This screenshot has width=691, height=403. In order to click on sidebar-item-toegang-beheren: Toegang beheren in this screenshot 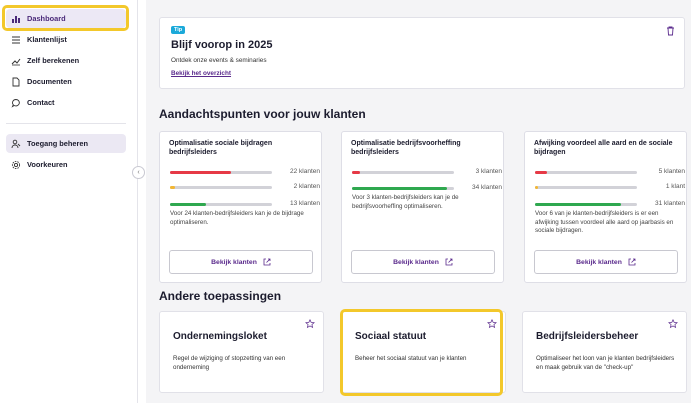, I will do `click(66, 143)`.